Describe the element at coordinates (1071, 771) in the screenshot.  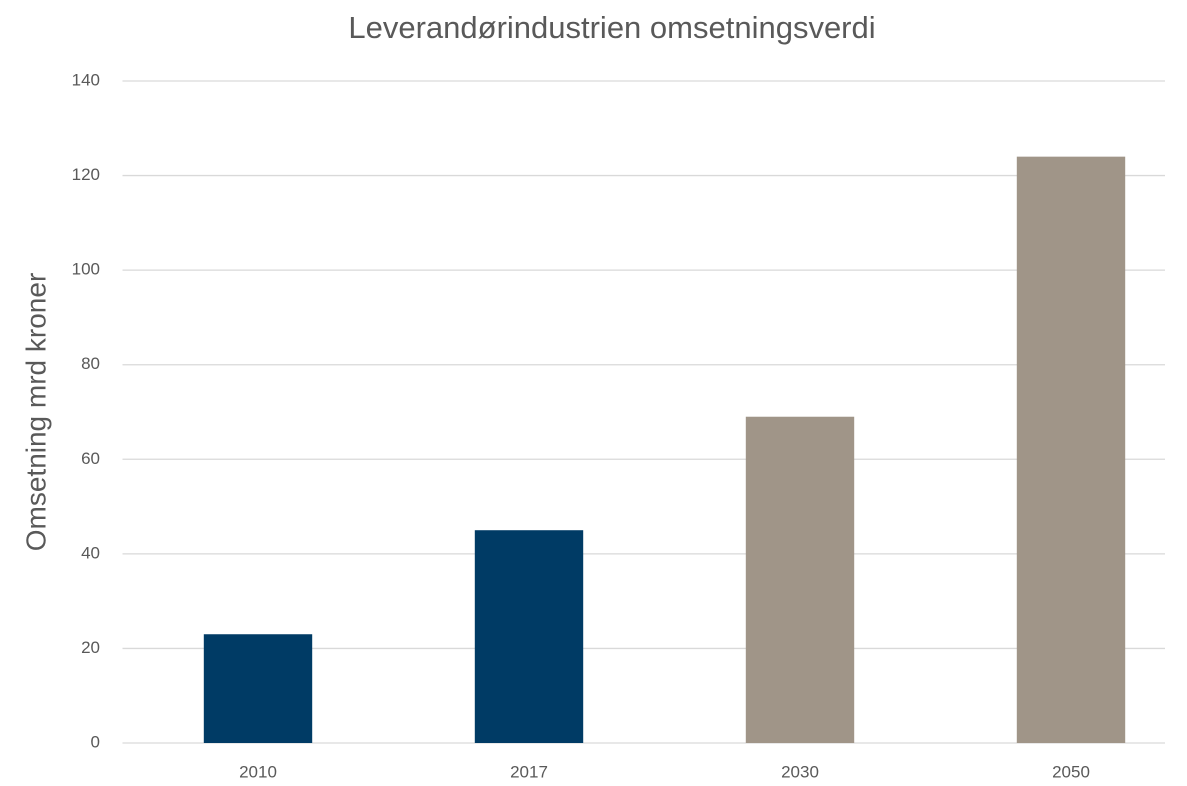
I see `x-tick-label: 2050` at that location.